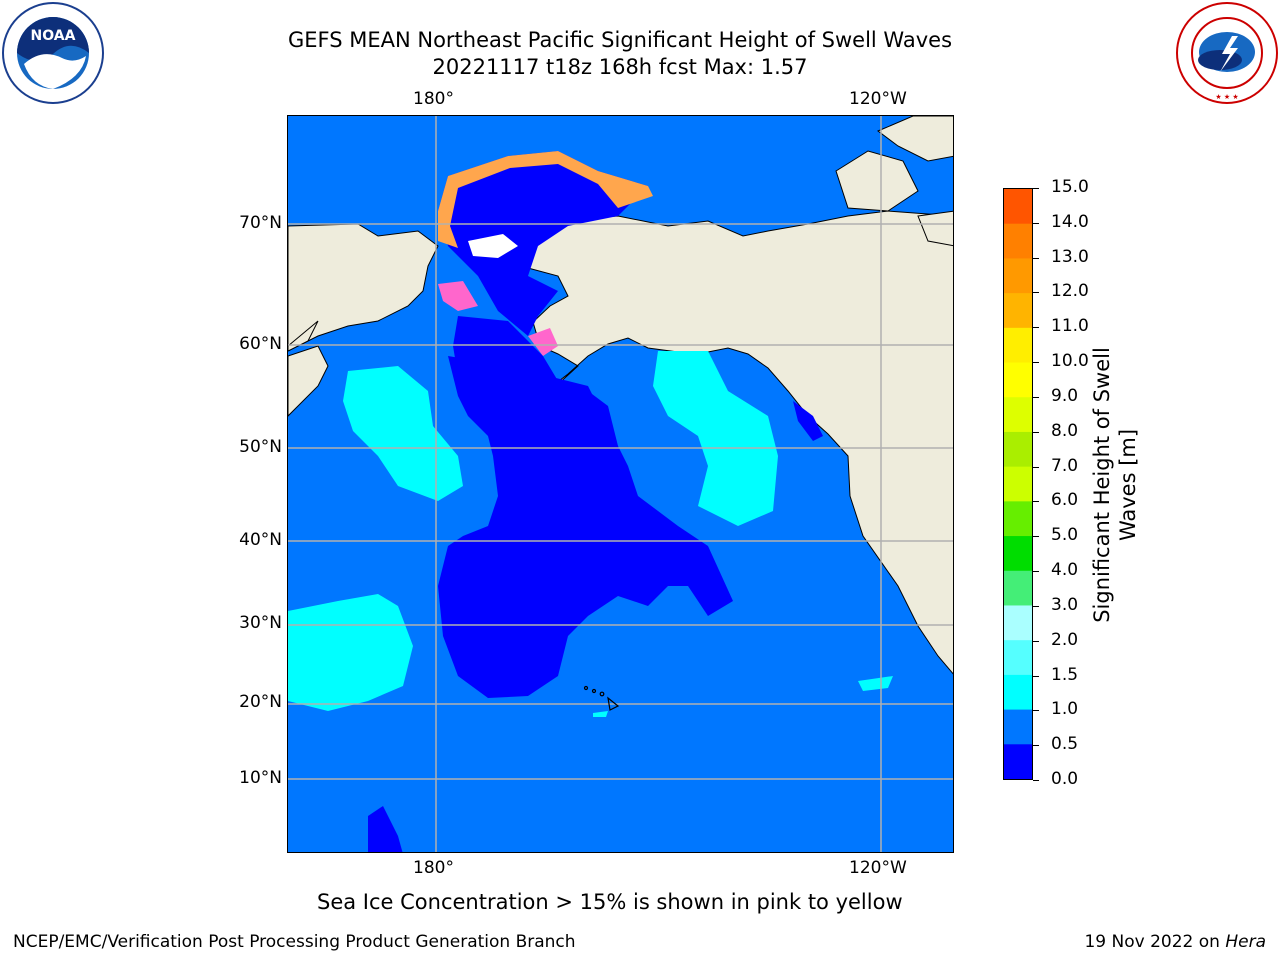  What do you see at coordinates (260, 223) in the screenshot?
I see `lat-label-70n: 70°N` at bounding box center [260, 223].